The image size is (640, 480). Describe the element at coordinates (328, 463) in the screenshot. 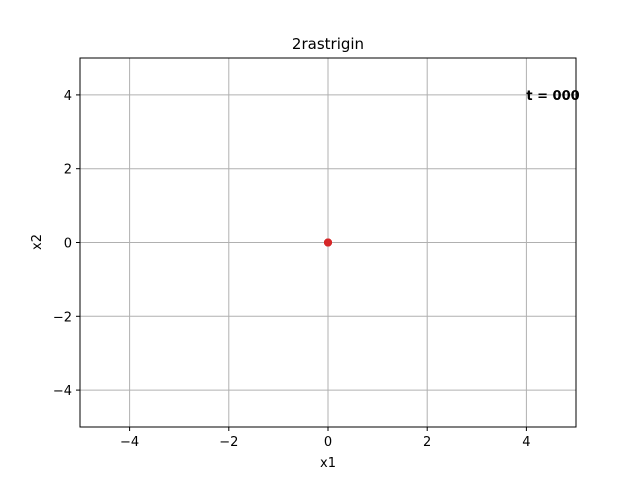

I see `x-axis-label: x1` at that location.